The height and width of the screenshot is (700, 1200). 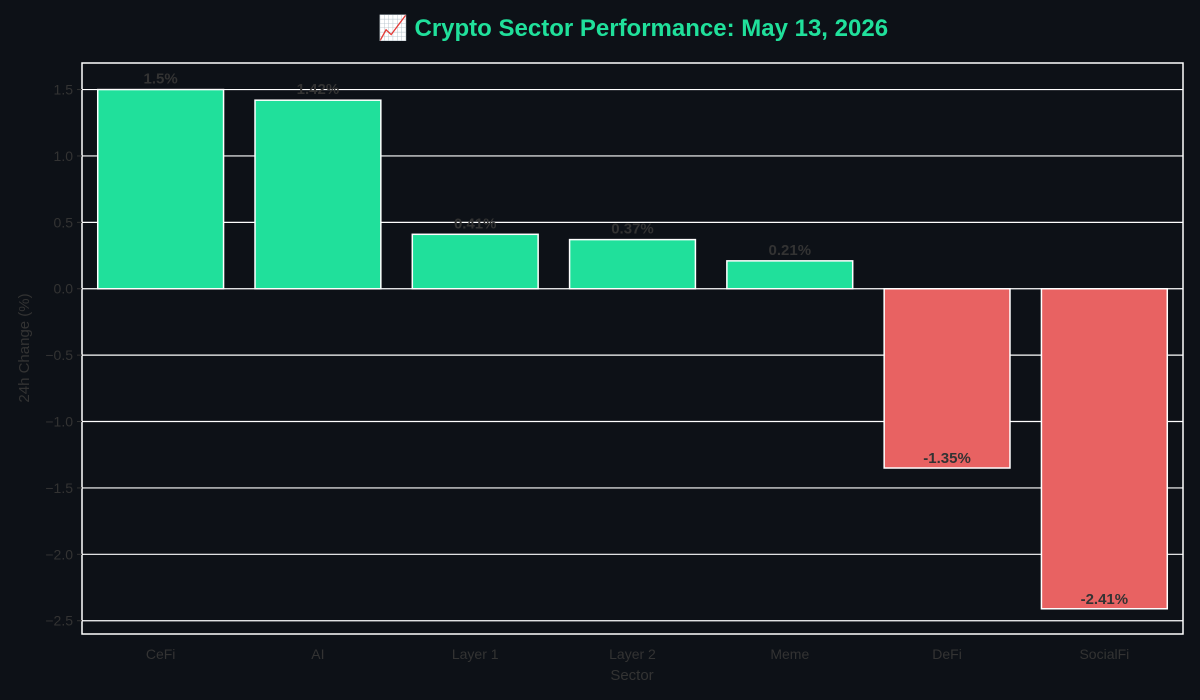 What do you see at coordinates (64, 156) in the screenshot?
I see `y-tick-label: 1.0` at bounding box center [64, 156].